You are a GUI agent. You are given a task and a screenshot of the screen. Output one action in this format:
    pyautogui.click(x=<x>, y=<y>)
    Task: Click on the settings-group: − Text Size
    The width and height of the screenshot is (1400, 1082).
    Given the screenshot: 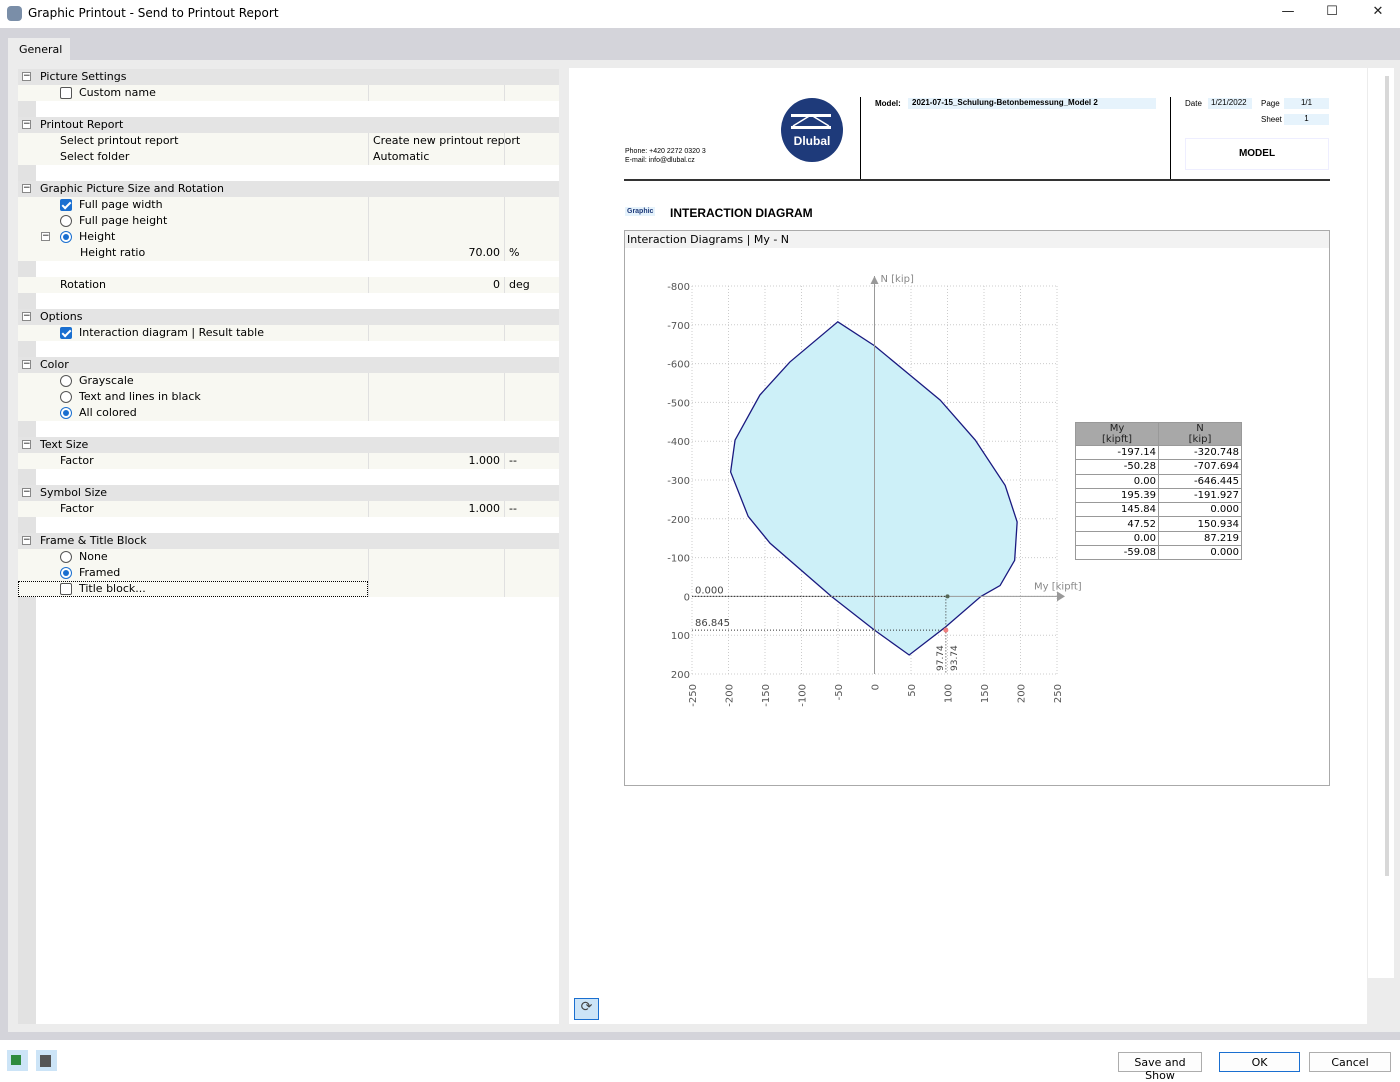 What is the action you would take?
    pyautogui.click(x=288, y=445)
    